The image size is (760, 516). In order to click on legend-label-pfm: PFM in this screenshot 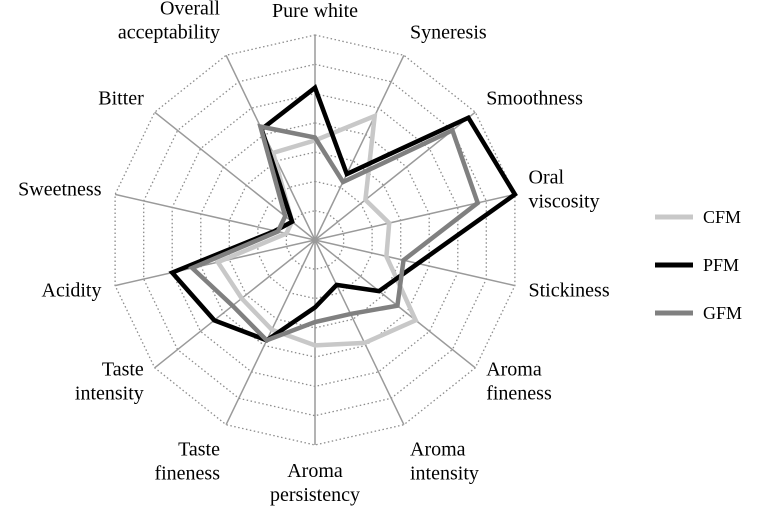, I will do `click(721, 265)`.